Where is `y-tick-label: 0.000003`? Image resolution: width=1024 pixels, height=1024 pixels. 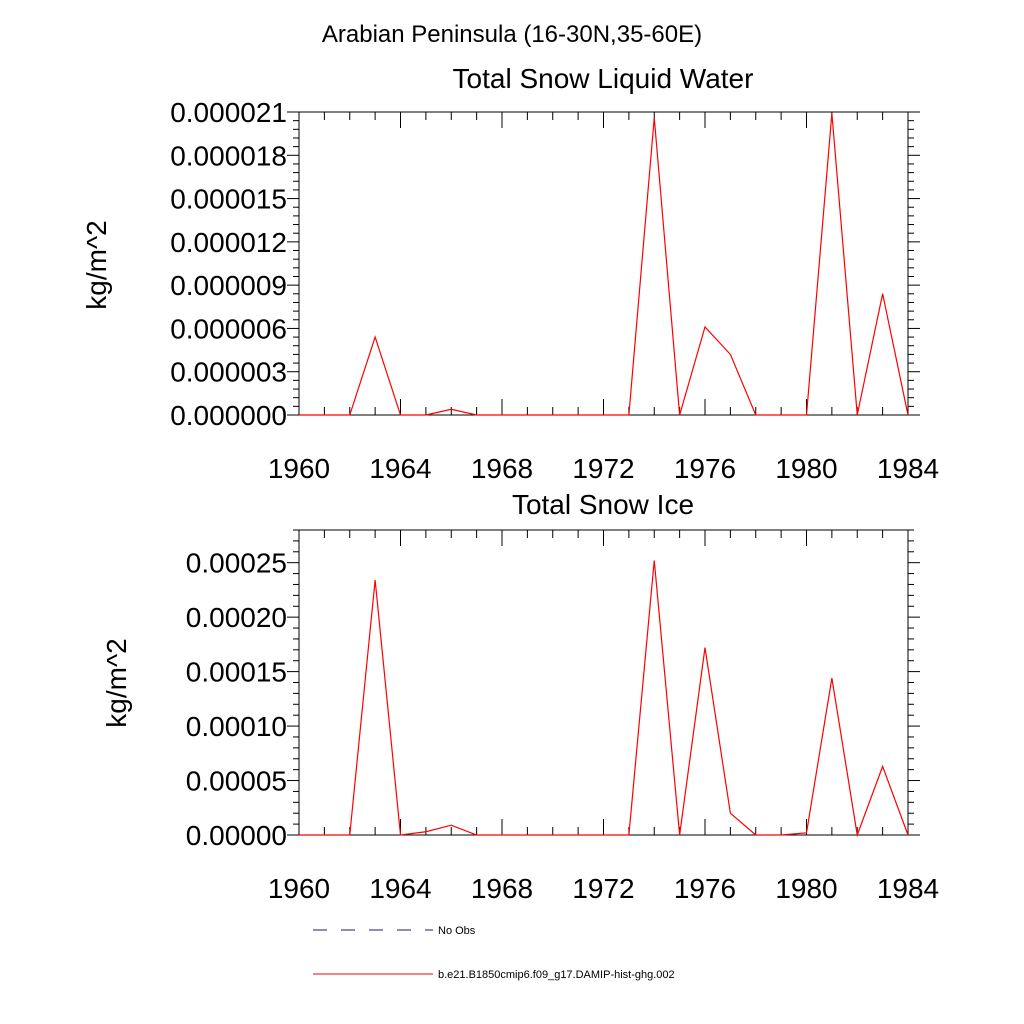
y-tick-label: 0.000003 is located at coordinates (228, 372).